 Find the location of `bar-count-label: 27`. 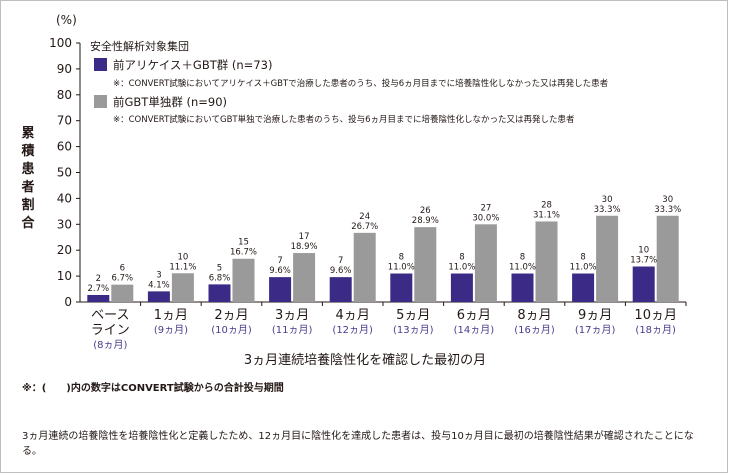

bar-count-label: 27 is located at coordinates (485, 208).